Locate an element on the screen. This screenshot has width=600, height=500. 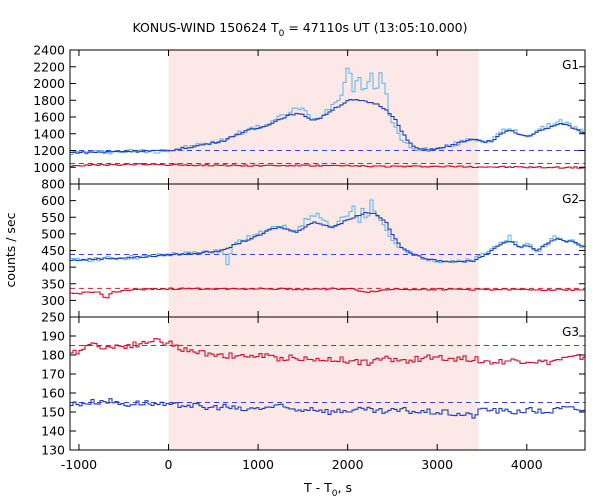
y-tick-label: 190 is located at coordinates (53, 336).